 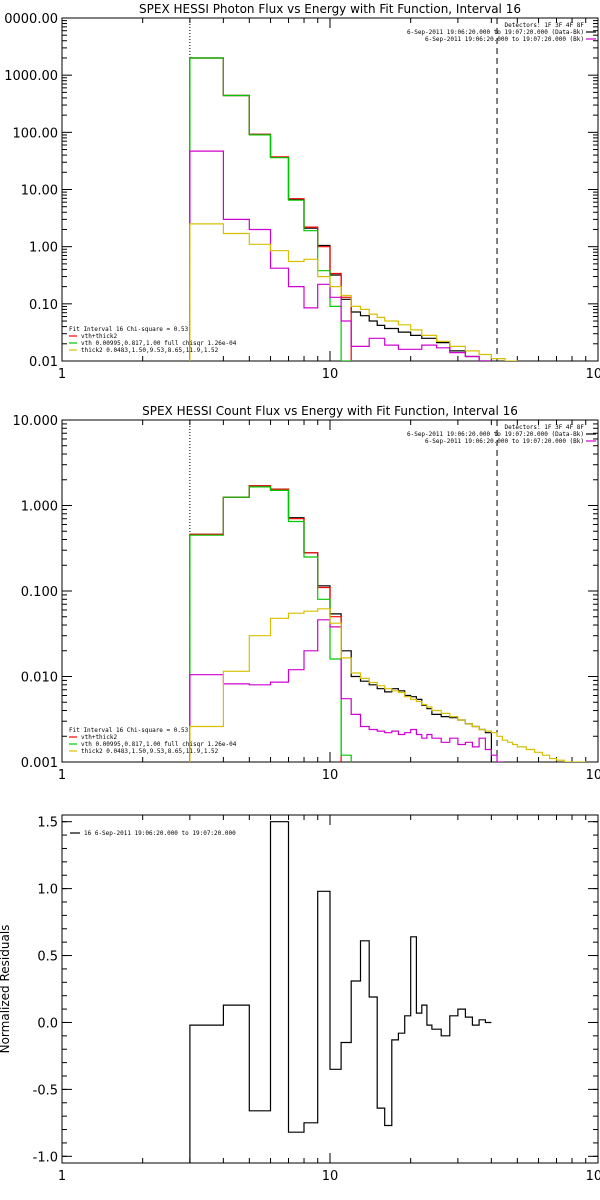 I want to click on y-tick-label: 100.00, so click(x=36, y=133).